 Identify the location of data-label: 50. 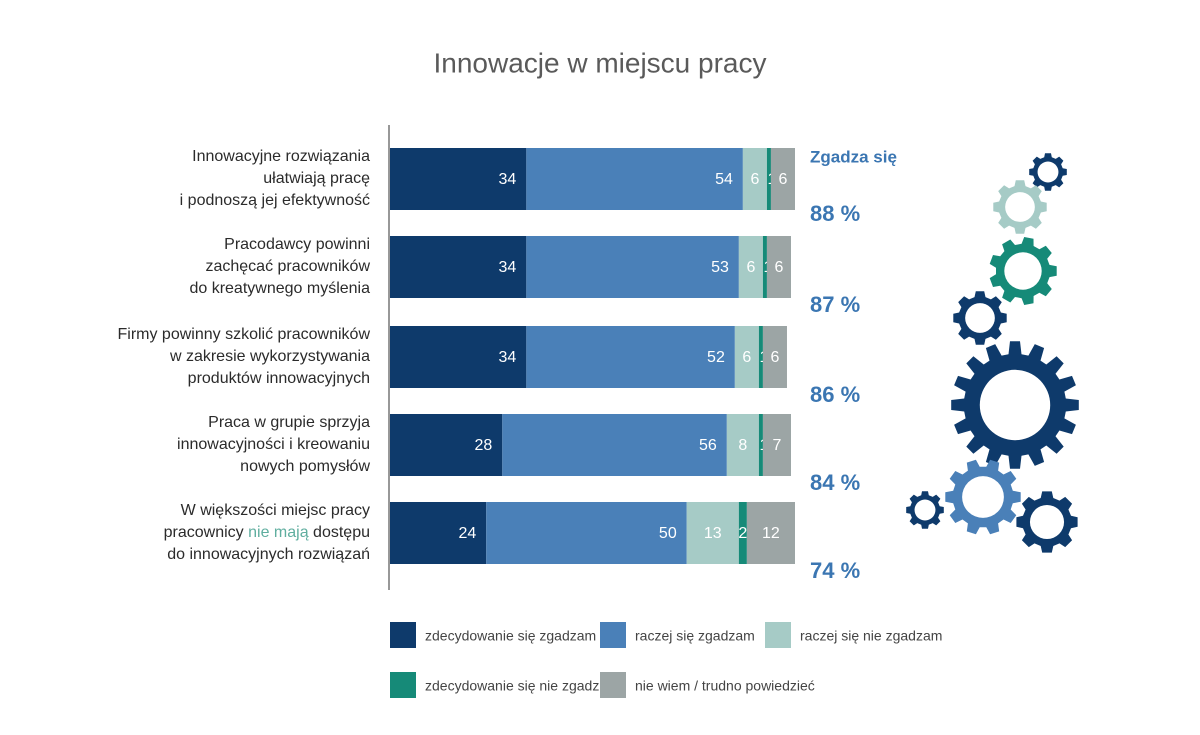
(668, 533).